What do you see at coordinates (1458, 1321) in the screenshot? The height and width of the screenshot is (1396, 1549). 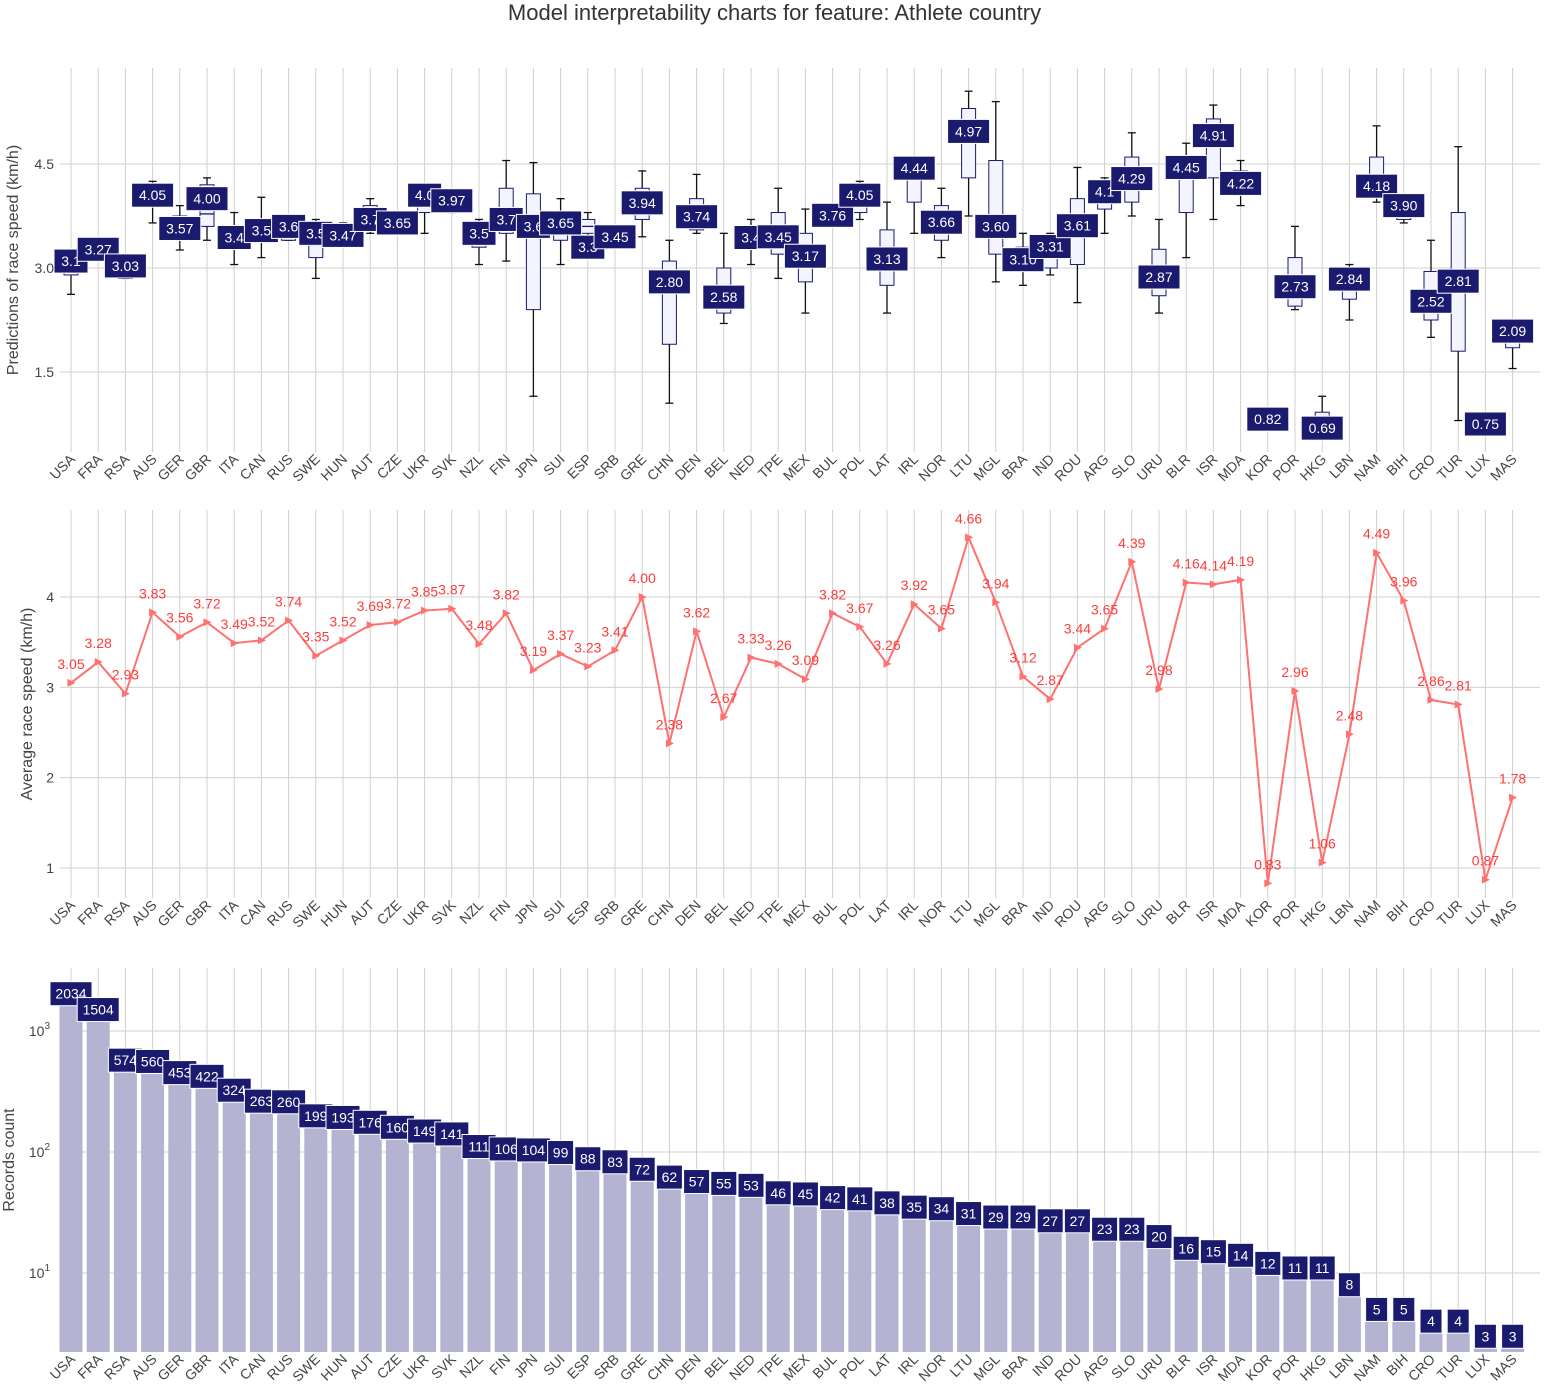 I see `bar-value-label: 4` at bounding box center [1458, 1321].